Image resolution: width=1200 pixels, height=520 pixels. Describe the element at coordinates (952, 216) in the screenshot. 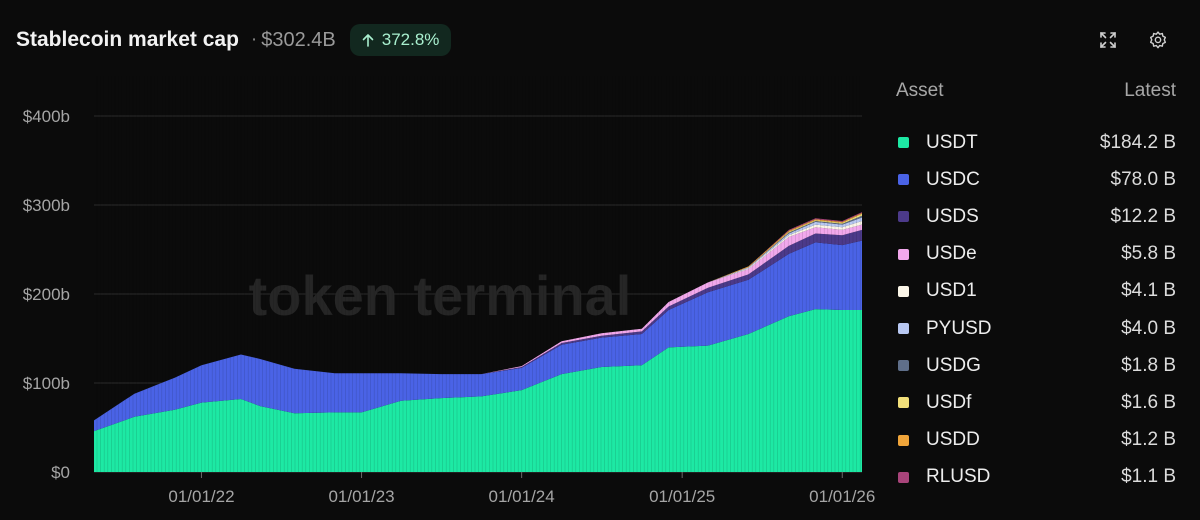

I see `legend-asset-name: USDS` at that location.